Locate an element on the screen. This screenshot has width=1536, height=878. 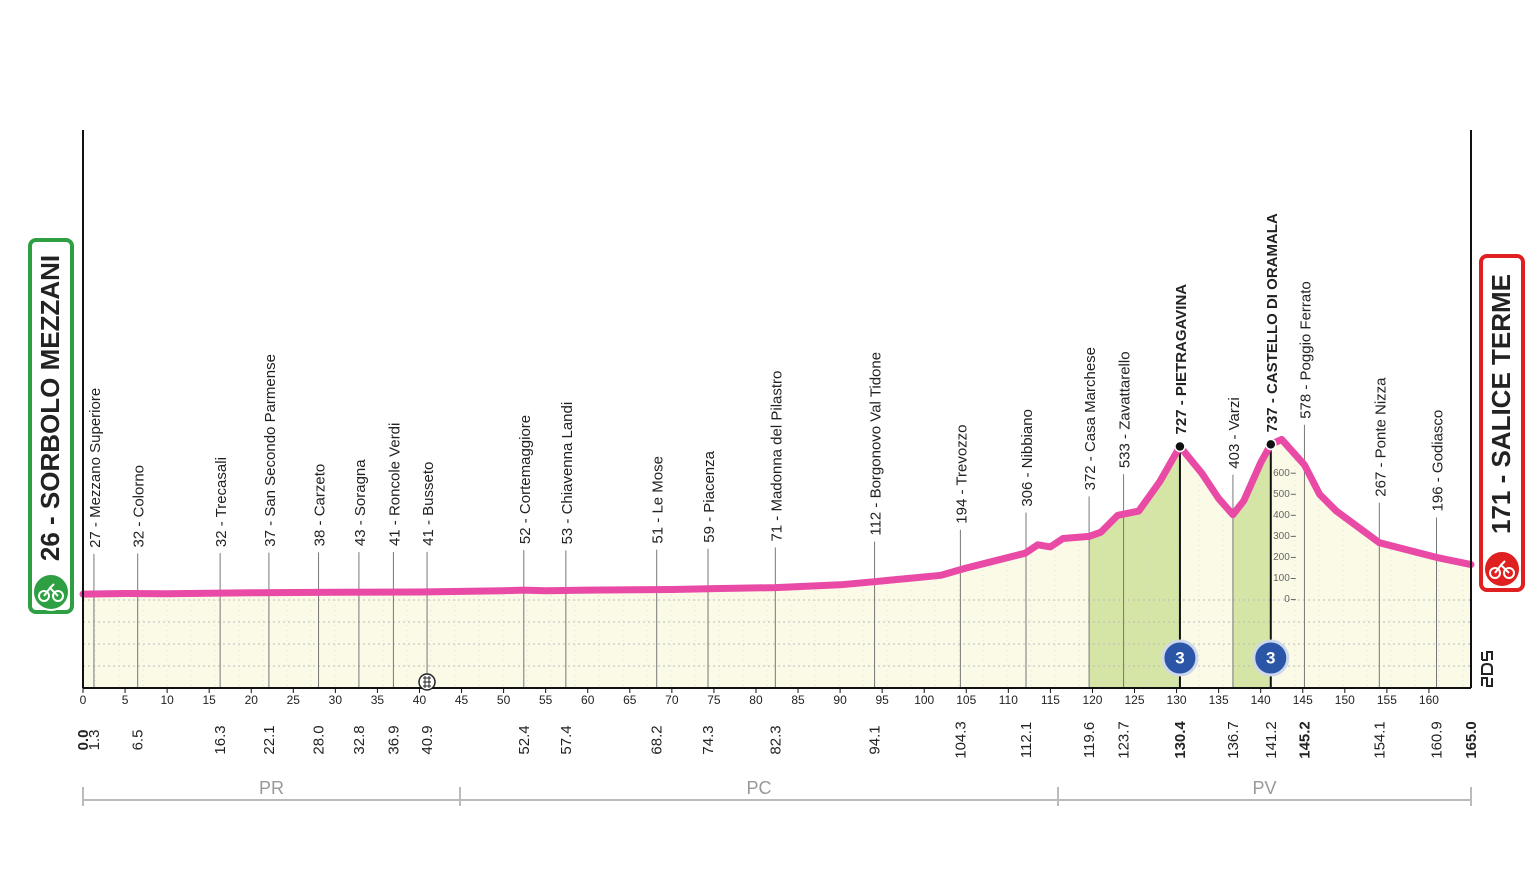
x-tick-label: 40 is located at coordinates (420, 700).